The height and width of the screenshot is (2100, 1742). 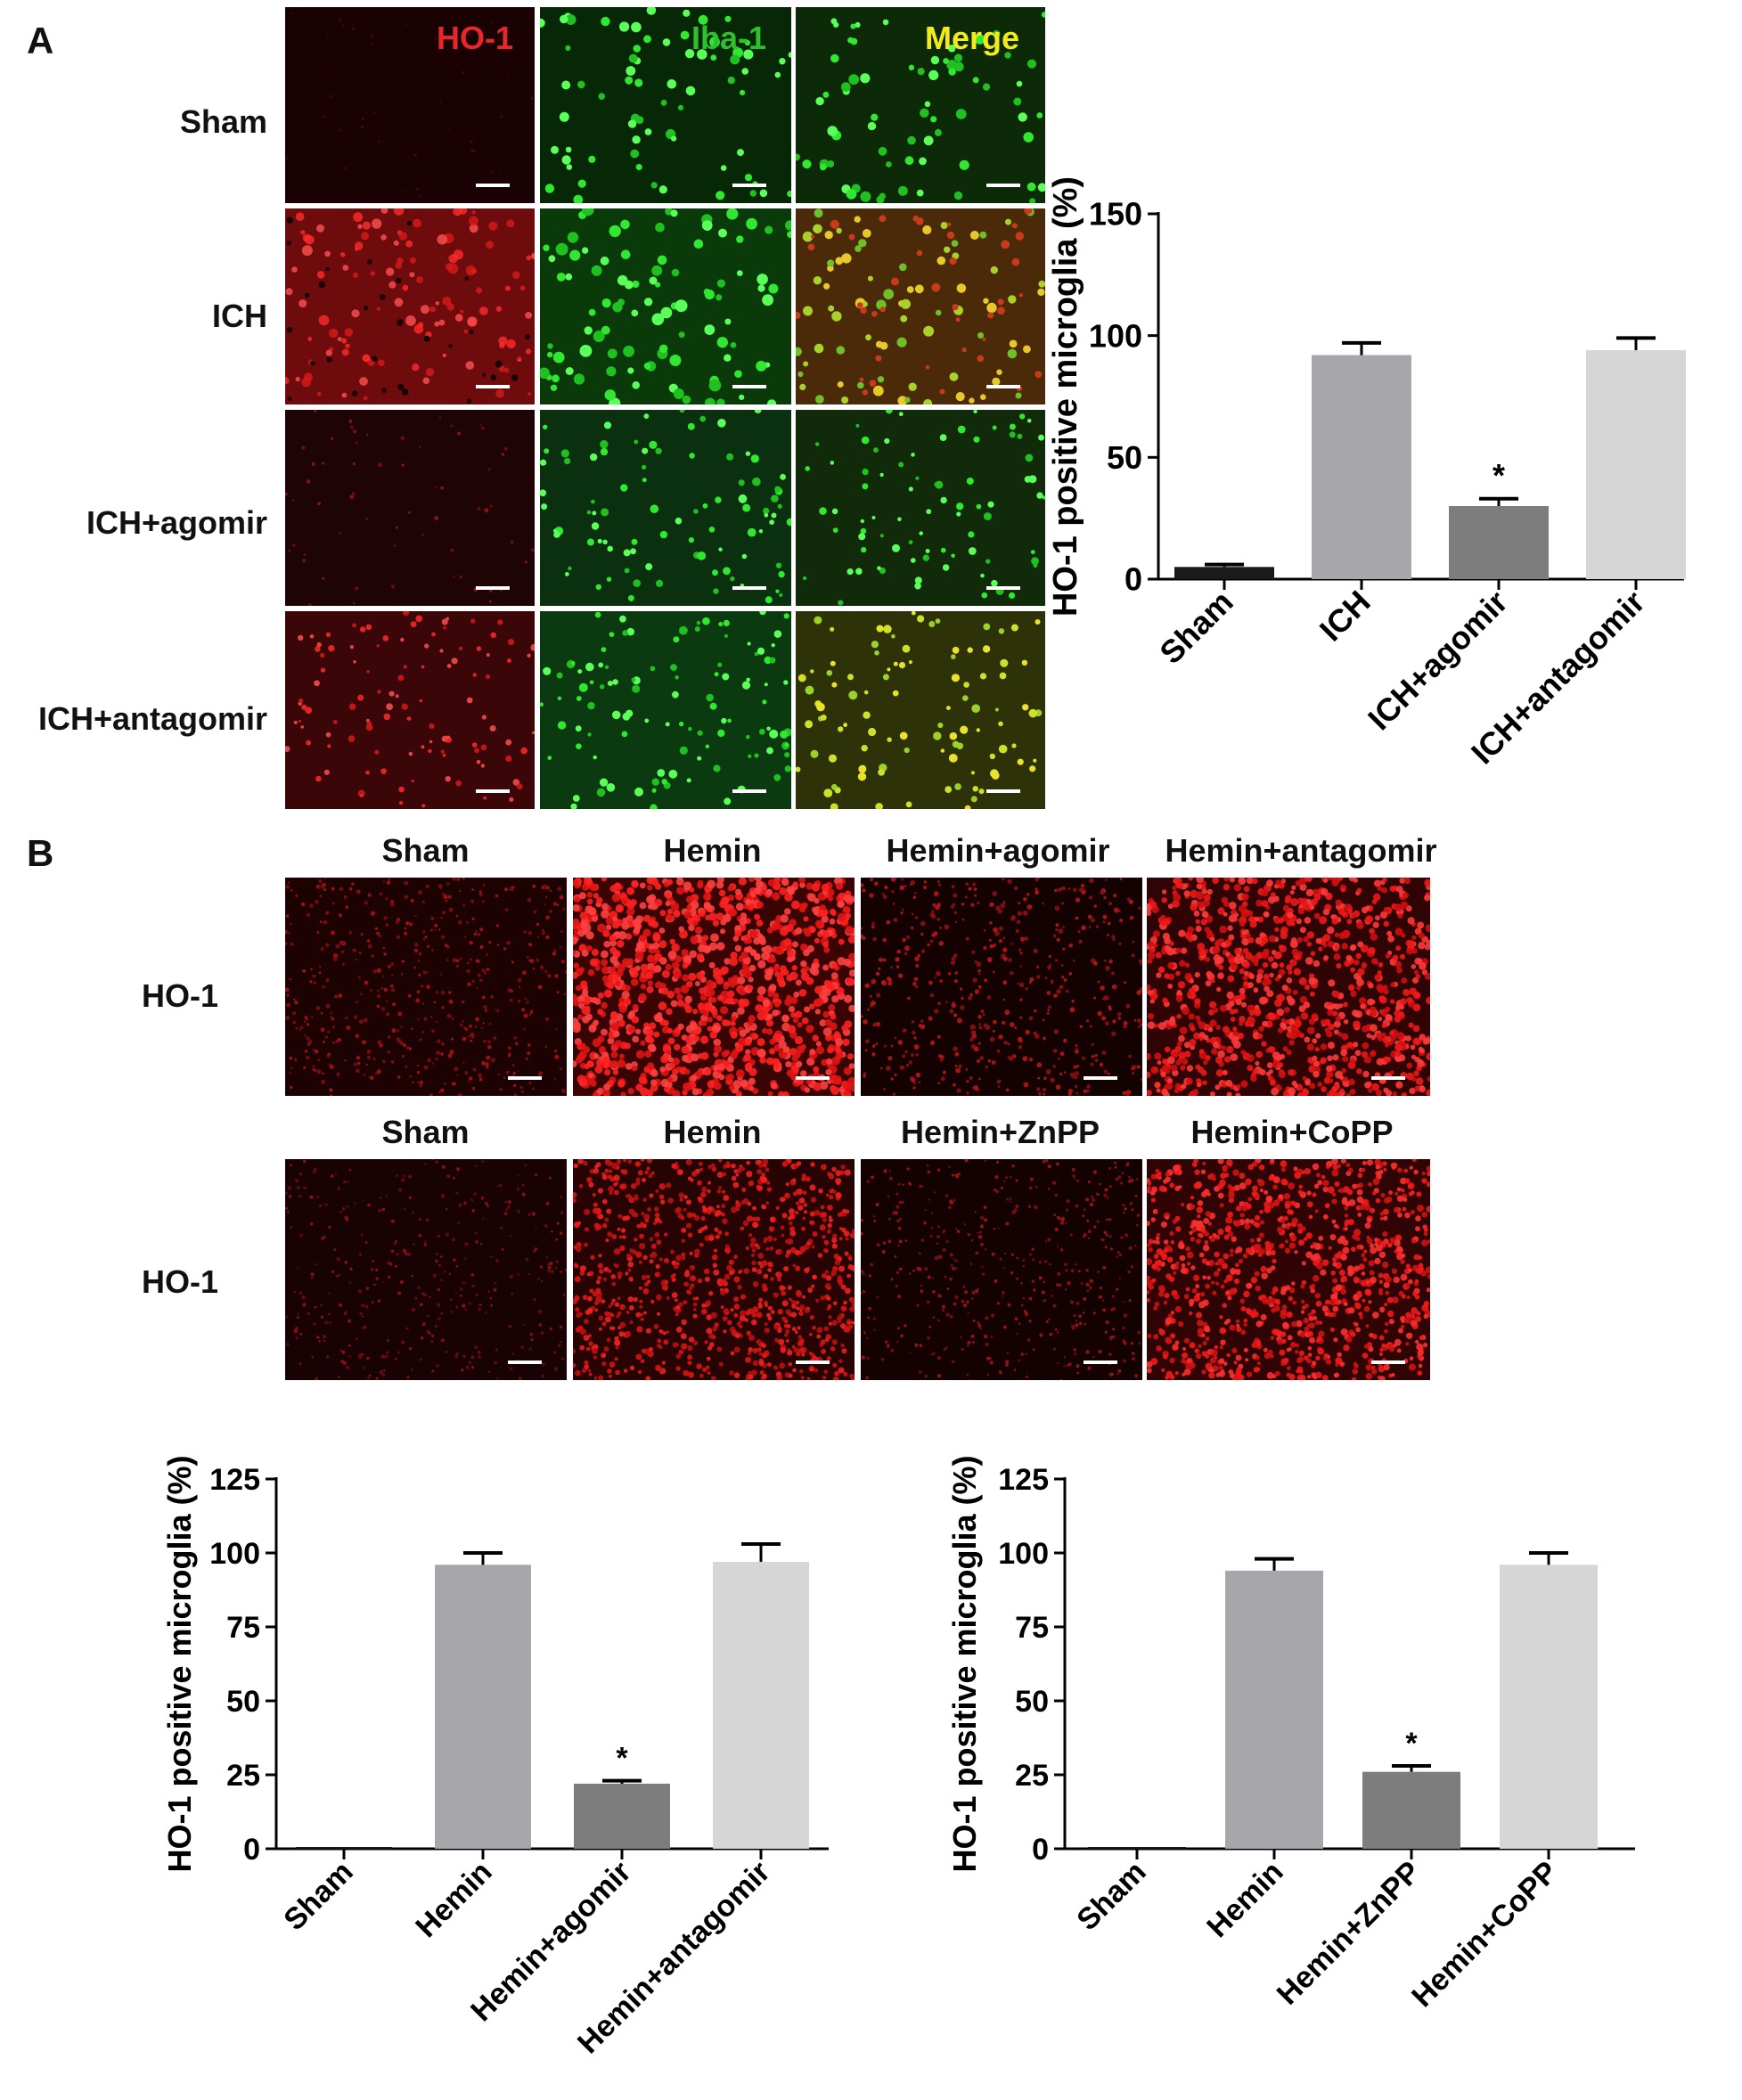 I want to click on micrograph-sham-iba1, so click(x=665, y=105).